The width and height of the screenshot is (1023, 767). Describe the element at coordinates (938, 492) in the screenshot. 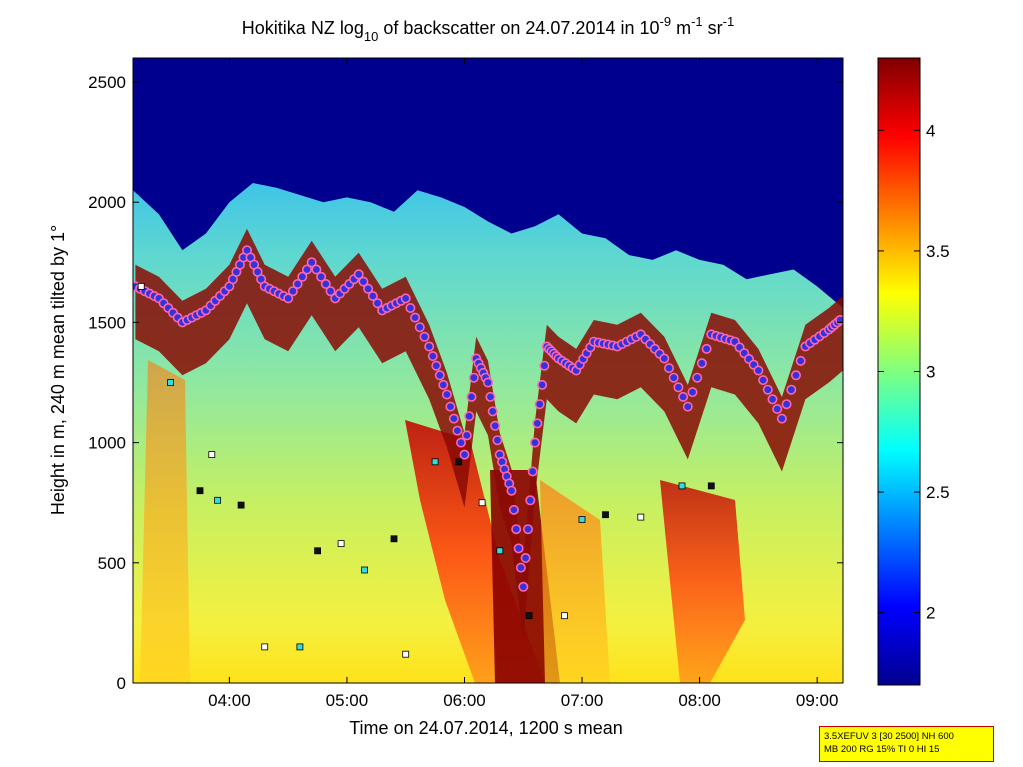

I see `colorbar-tick-label: 2.5` at that location.